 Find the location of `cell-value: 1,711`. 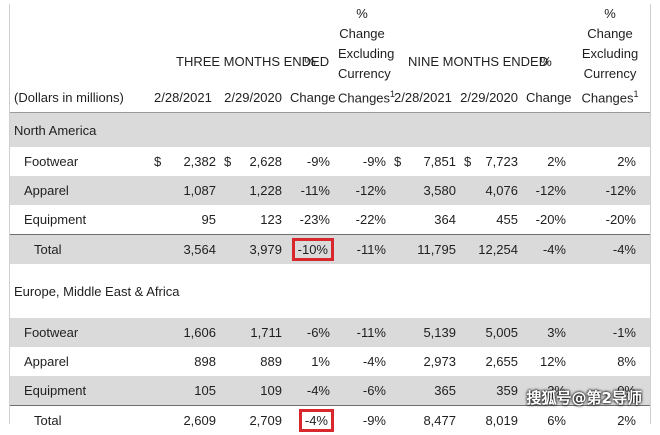

cell-value: 1,711 is located at coordinates (253, 333).